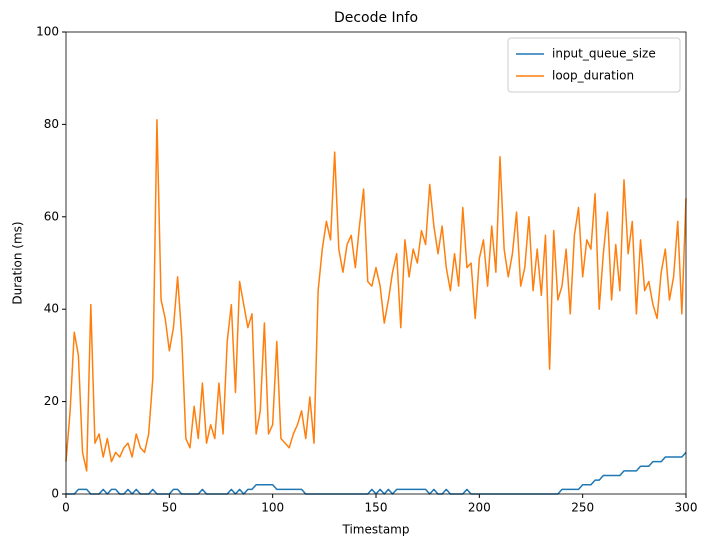  What do you see at coordinates (376, 18) in the screenshot?
I see `chart-title: Decode Info` at bounding box center [376, 18].